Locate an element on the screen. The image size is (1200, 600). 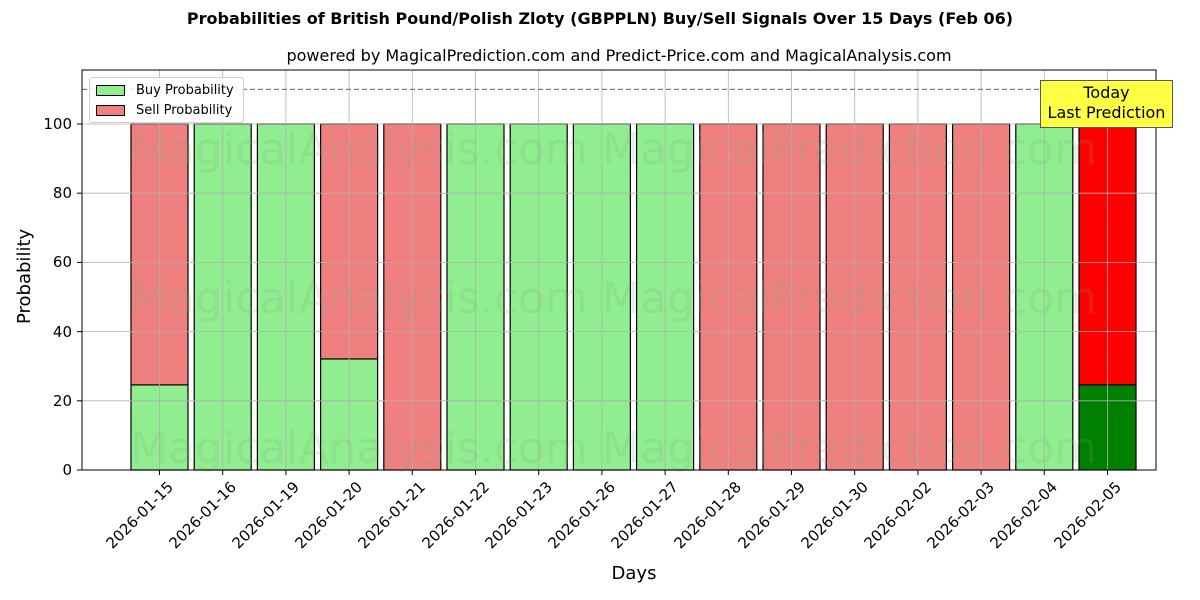
legend: Buy Probability Sell Probability is located at coordinates (166, 100).